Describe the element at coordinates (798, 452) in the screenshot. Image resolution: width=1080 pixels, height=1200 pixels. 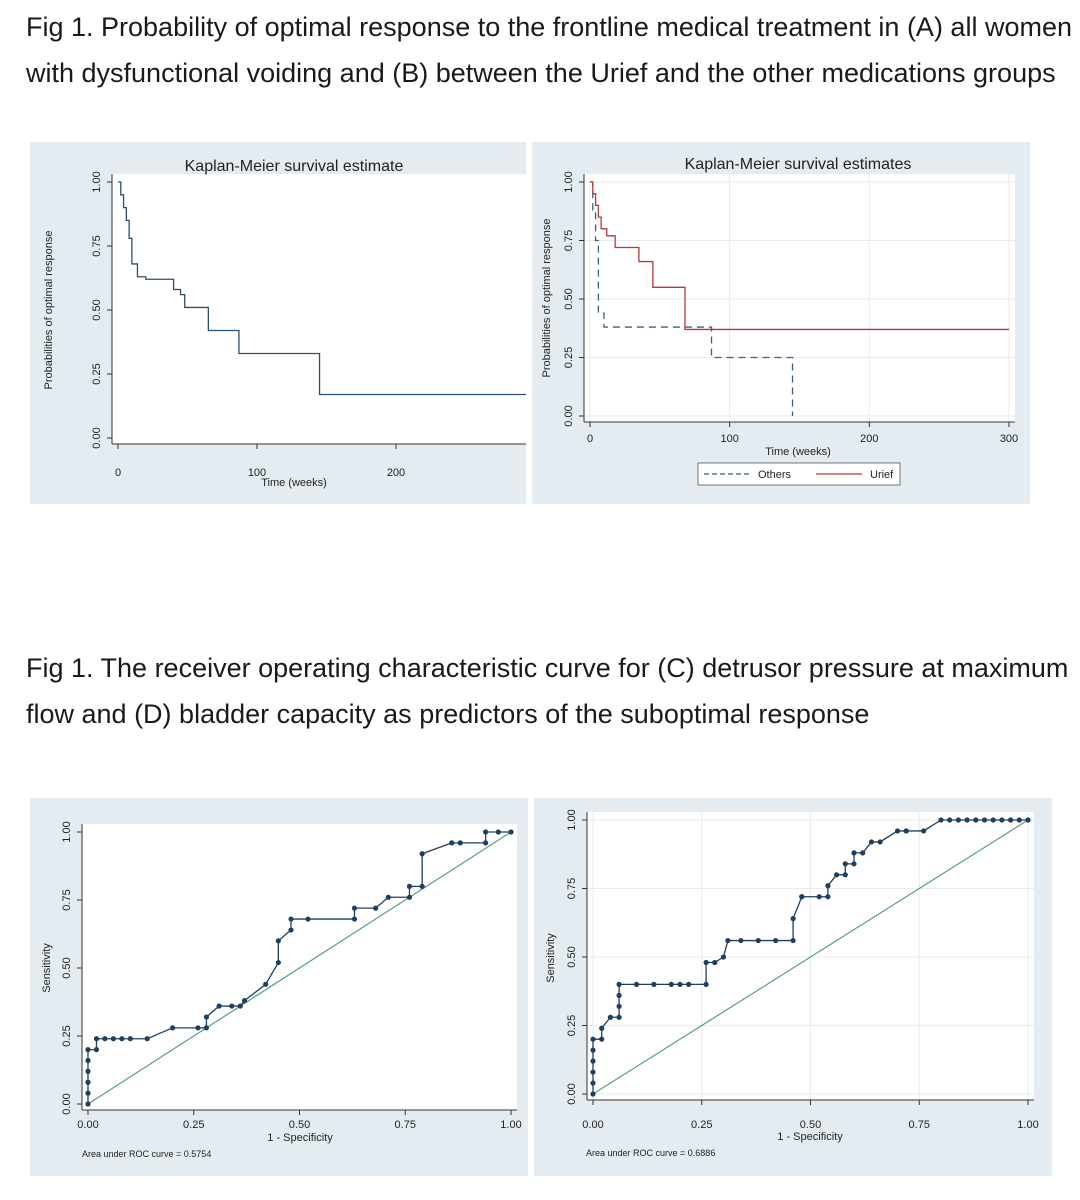
I see `x-axis-label: Time (weeks)` at that location.